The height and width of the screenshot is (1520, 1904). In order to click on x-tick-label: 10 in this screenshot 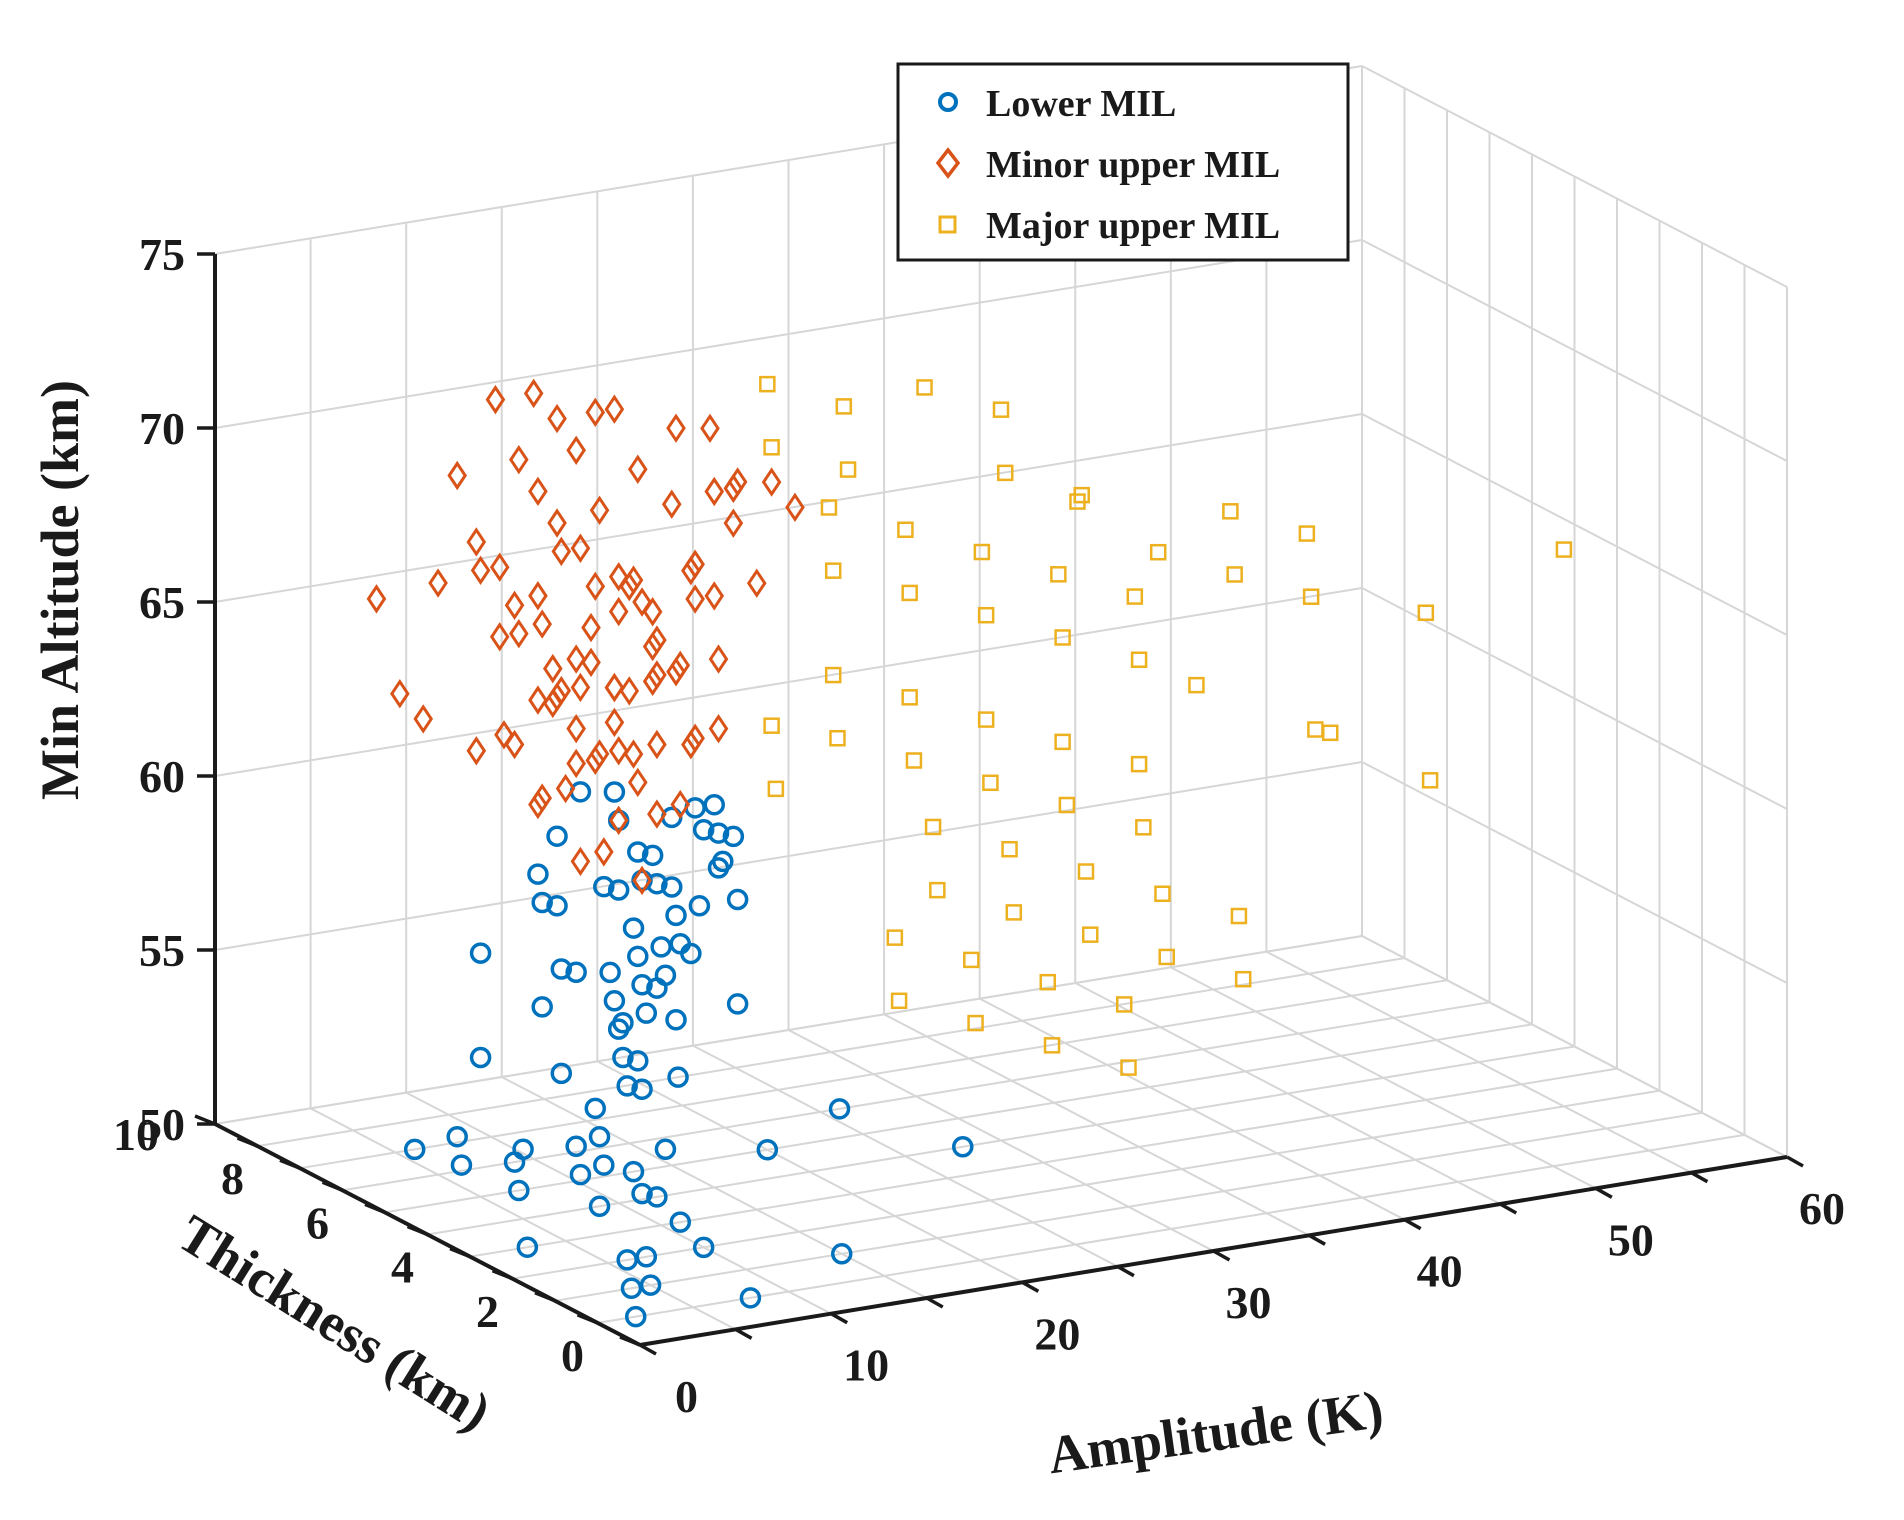, I will do `click(866, 1365)`.